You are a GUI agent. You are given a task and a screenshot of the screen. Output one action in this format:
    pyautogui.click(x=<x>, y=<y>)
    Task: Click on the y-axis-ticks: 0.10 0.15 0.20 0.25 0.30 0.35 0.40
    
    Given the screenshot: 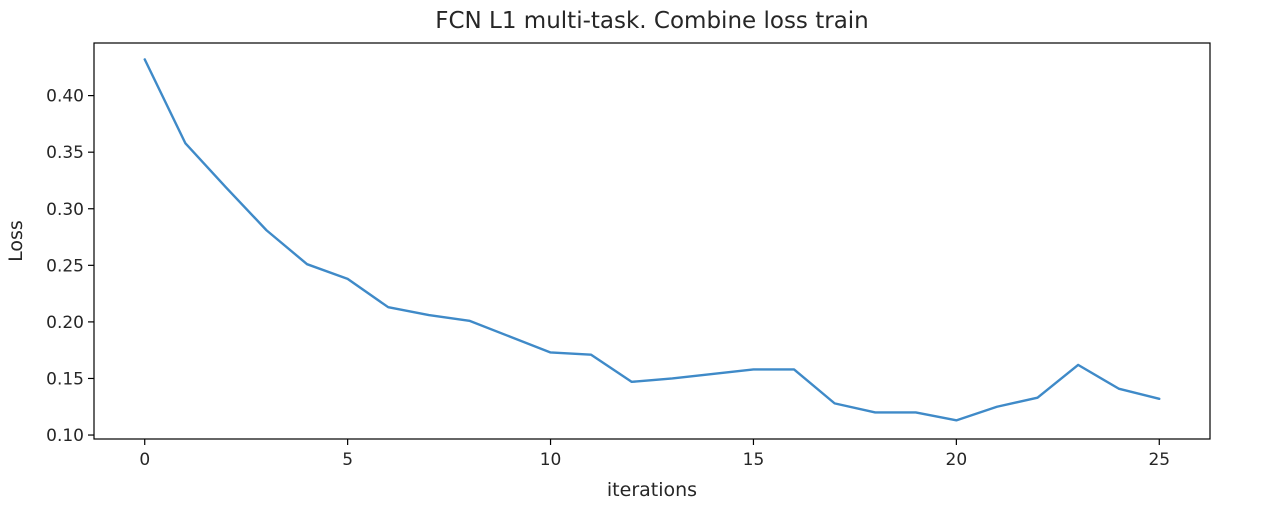 What is the action you would take?
    pyautogui.click(x=70, y=266)
    